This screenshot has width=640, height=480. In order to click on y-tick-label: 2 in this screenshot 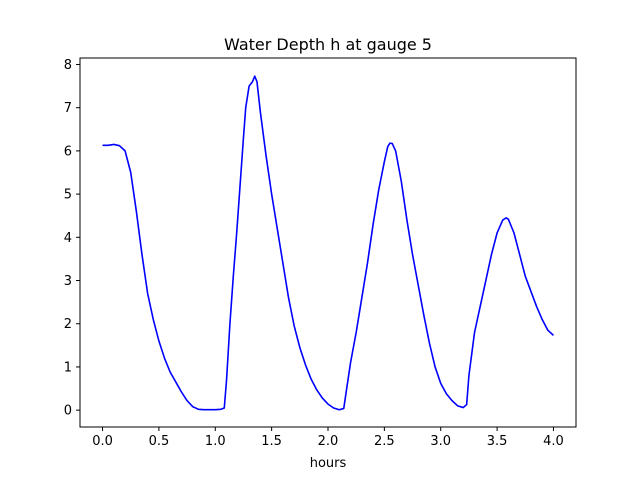, I will do `click(68, 324)`.